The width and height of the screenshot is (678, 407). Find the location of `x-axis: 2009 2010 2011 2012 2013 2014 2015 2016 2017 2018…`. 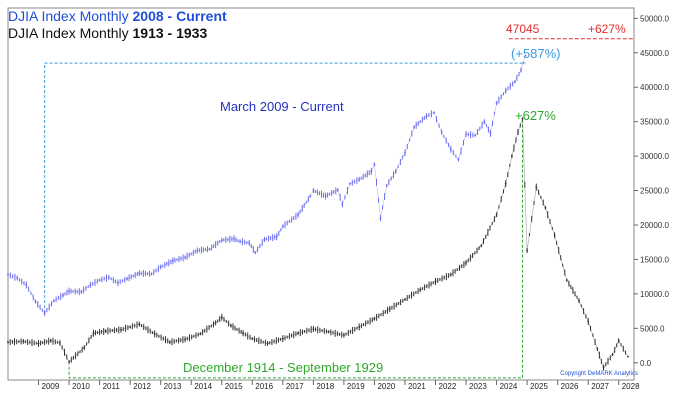

x-axis: 2009 2010 2011 2012 2013 2014 2015 2016 2017 2018… is located at coordinates (339, 385).